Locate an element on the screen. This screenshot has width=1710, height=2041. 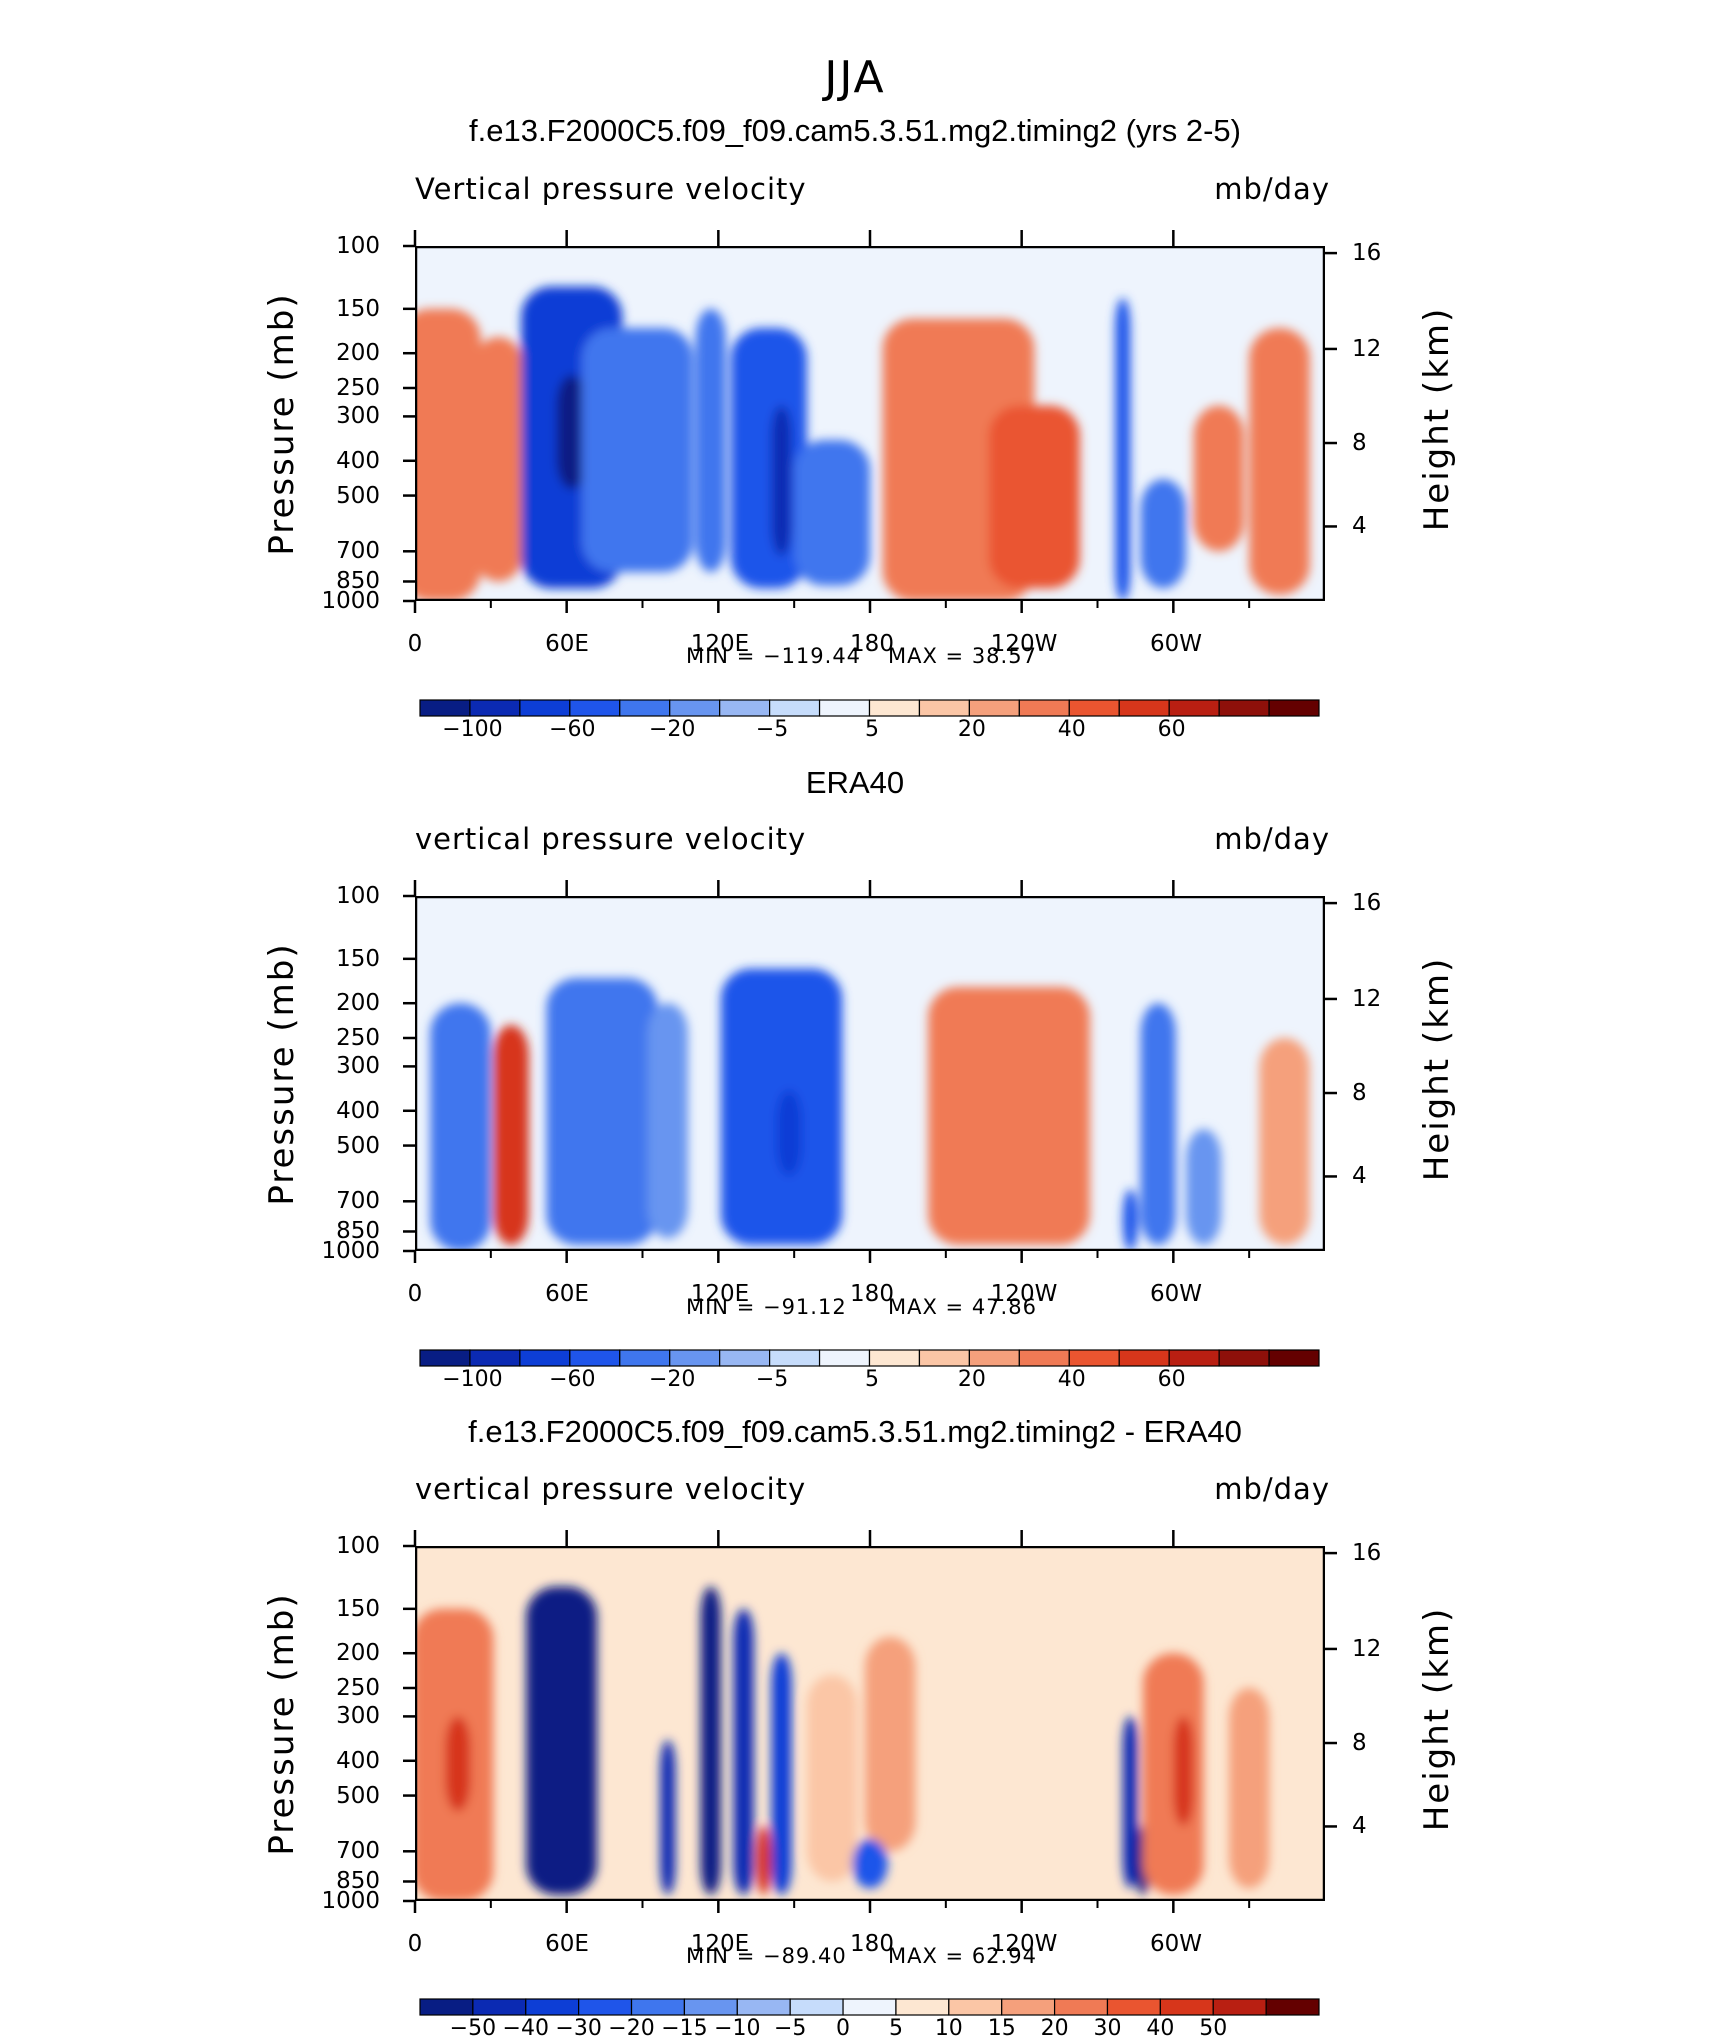
x-tick-label: 120W is located at coordinates (1024, 1944).